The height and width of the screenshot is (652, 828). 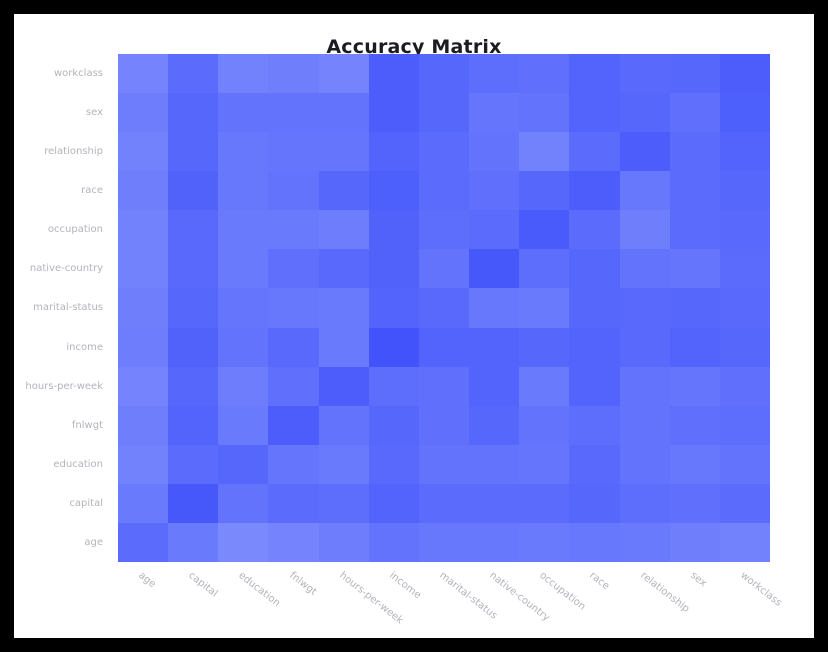 What do you see at coordinates (599, 581) in the screenshot?
I see `x-axis-tick-label: race` at bounding box center [599, 581].